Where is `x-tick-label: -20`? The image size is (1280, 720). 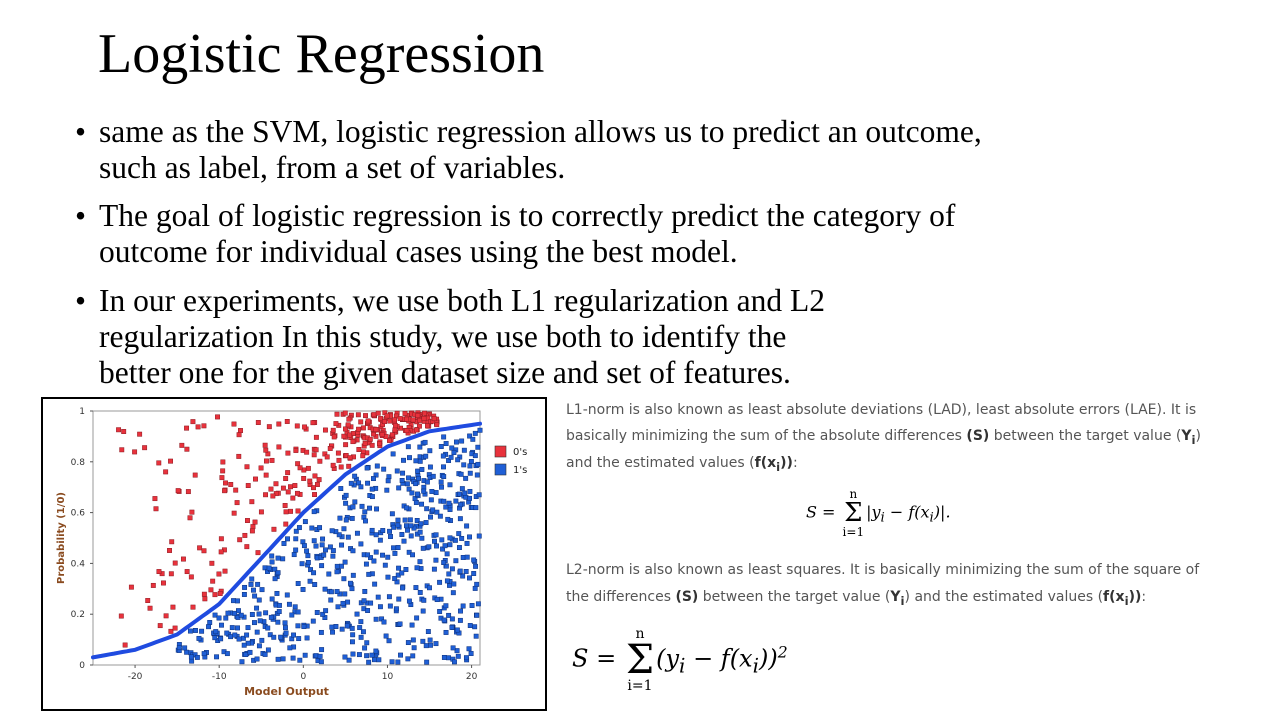 x-tick-label: -20 is located at coordinates (135, 677).